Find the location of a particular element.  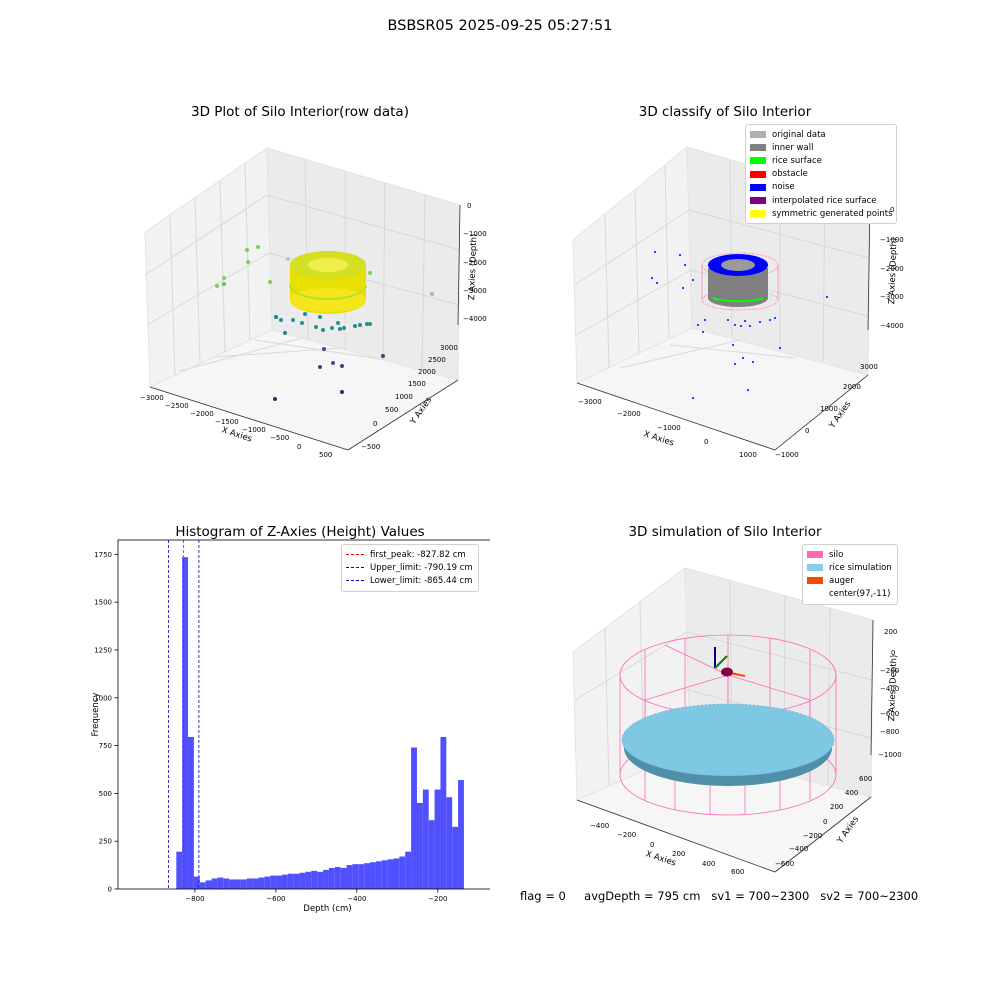

y-tick-label: 1250 is located at coordinates (103, 650).